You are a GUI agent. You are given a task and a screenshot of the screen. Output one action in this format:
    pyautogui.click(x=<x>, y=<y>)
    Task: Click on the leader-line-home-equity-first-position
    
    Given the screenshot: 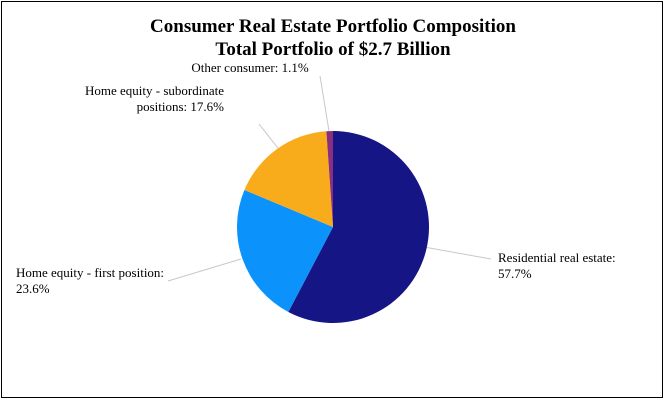 What is the action you would take?
    pyautogui.click(x=204, y=270)
    